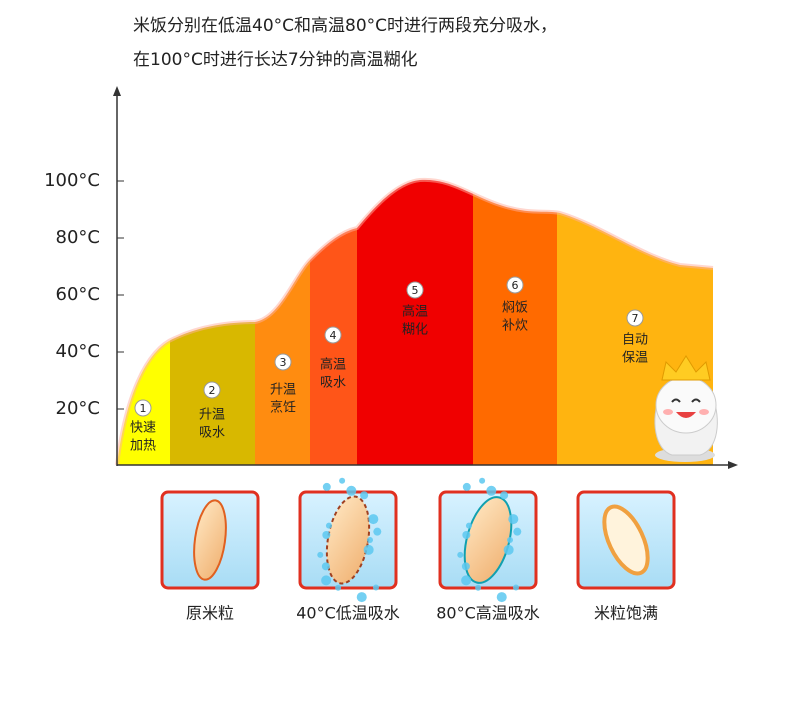 This screenshot has width=790, height=710. What do you see at coordinates (345, 26) in the screenshot?
I see `title-line: 米饭分别在低温40°C和高温80°C时进行两段充分吸水，` at bounding box center [345, 26].